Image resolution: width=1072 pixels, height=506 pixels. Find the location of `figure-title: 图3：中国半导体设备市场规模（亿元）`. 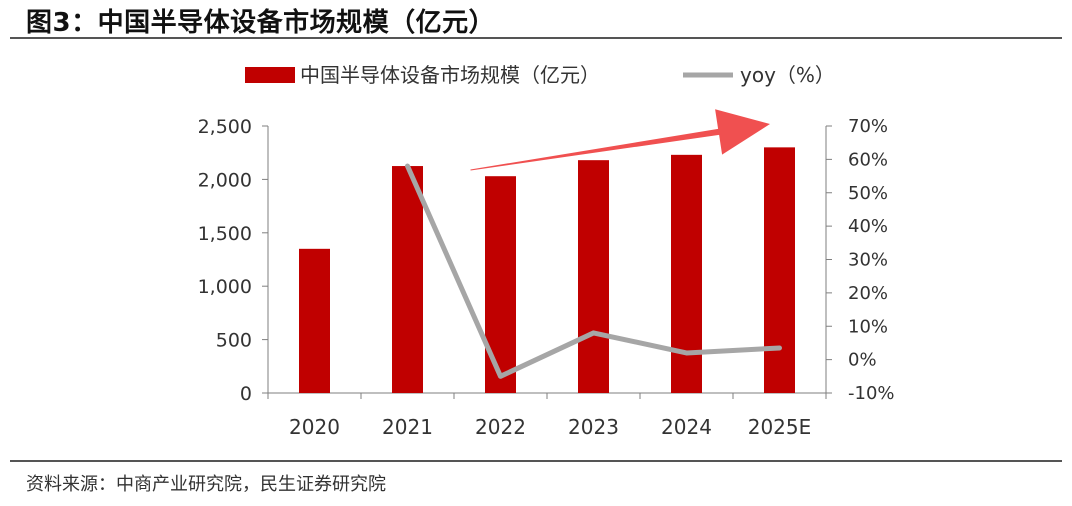

figure-title: 图3：中国半导体设备市场规模（亿元） is located at coordinates (261, 23).